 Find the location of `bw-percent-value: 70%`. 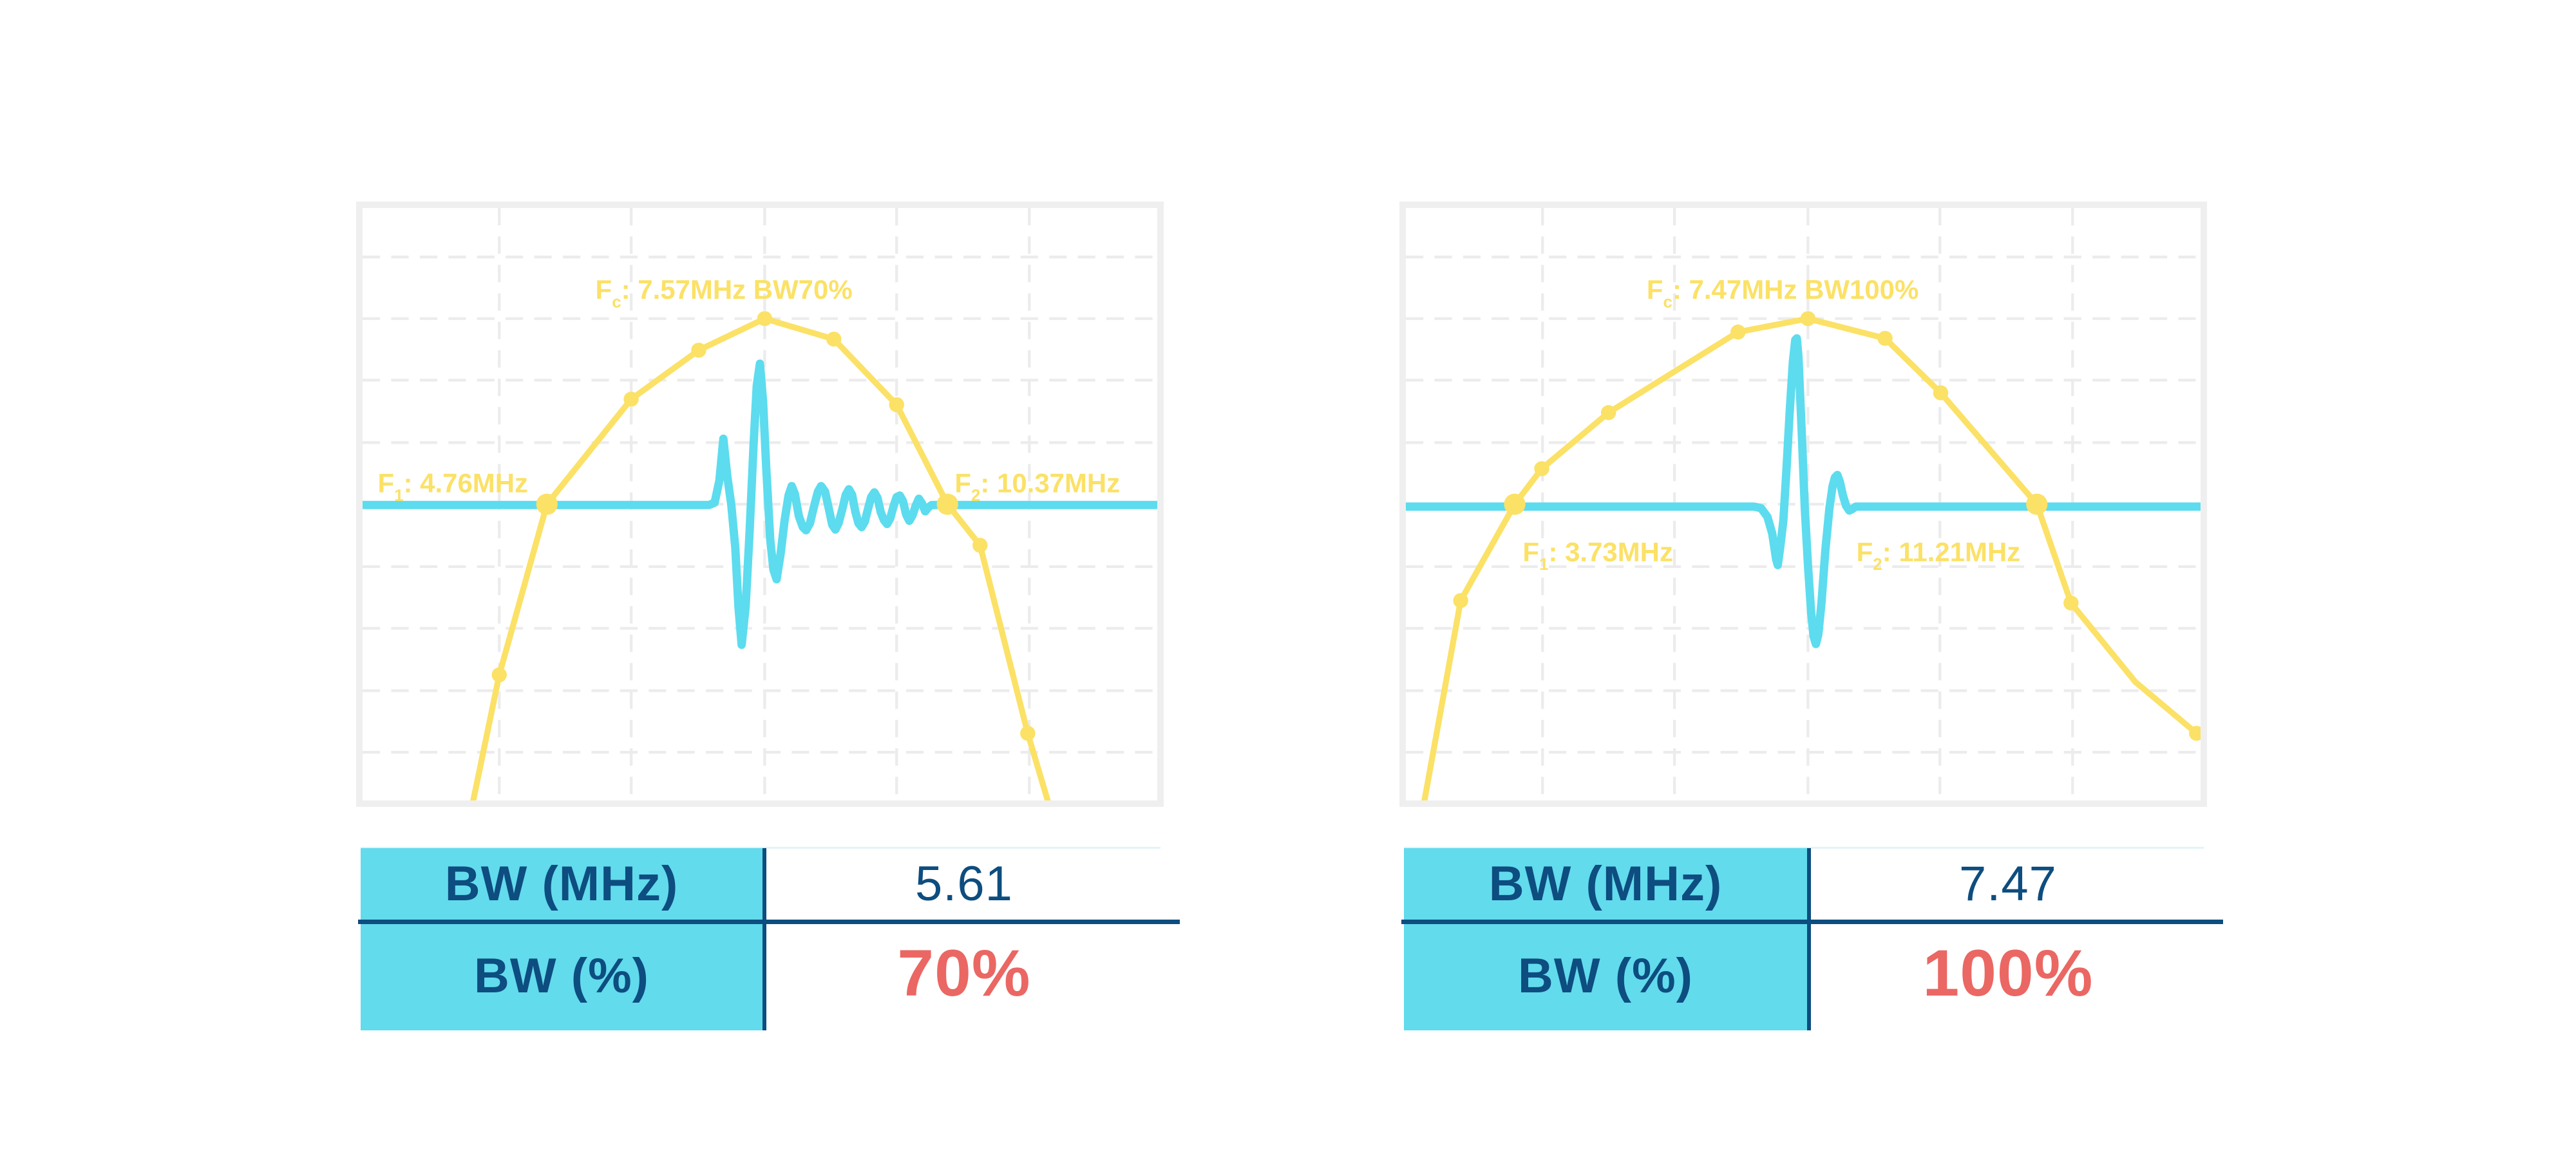

bw-percent-value: 70% is located at coordinates (964, 973).